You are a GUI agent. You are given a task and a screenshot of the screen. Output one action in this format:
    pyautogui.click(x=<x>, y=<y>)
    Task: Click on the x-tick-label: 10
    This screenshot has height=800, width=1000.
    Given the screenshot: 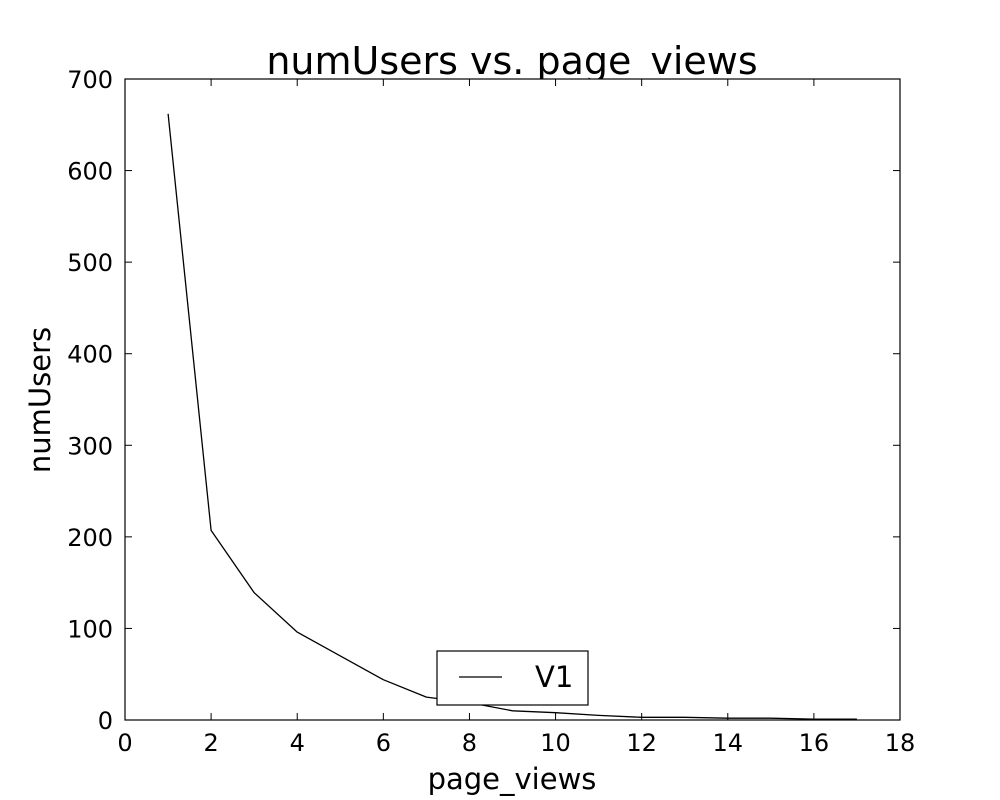 What is the action you would take?
    pyautogui.click(x=555, y=743)
    